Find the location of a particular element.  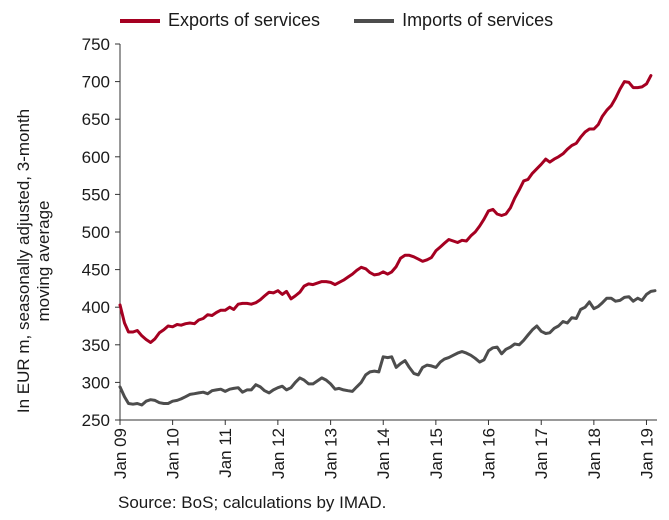

x-tick-label: Jan 12 is located at coordinates (278, 453).